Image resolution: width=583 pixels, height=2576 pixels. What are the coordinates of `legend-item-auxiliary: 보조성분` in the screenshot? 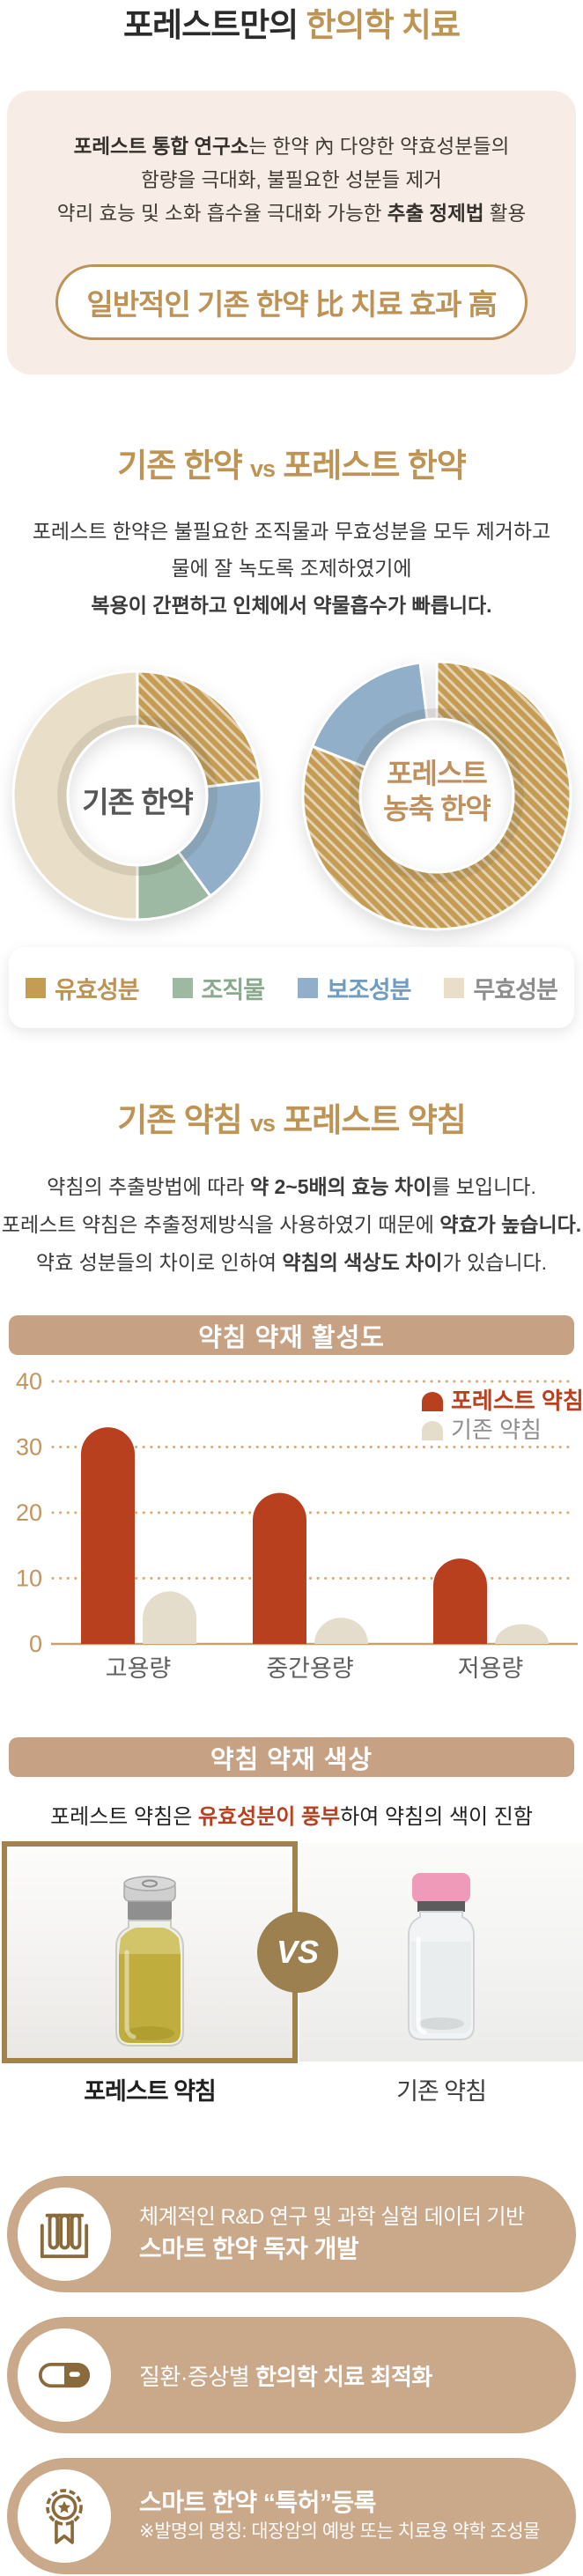 It's located at (355, 988).